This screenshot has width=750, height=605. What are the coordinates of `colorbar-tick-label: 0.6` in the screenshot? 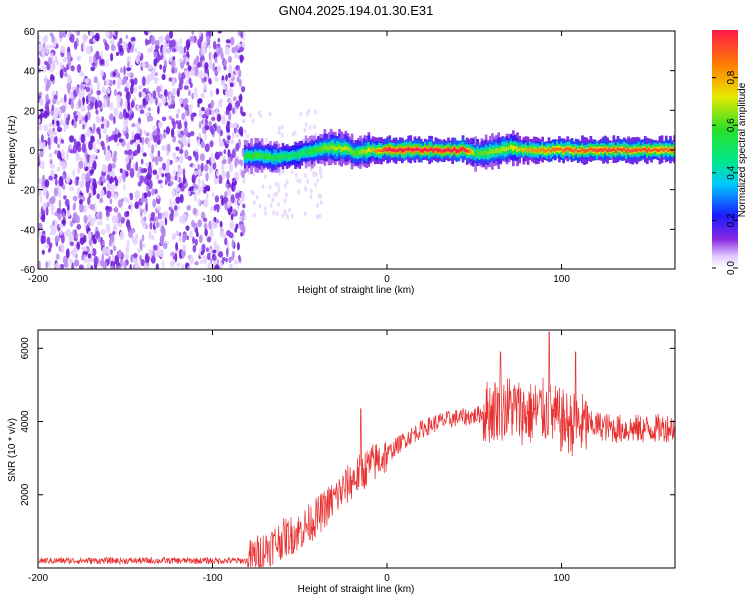 It's located at (731, 125).